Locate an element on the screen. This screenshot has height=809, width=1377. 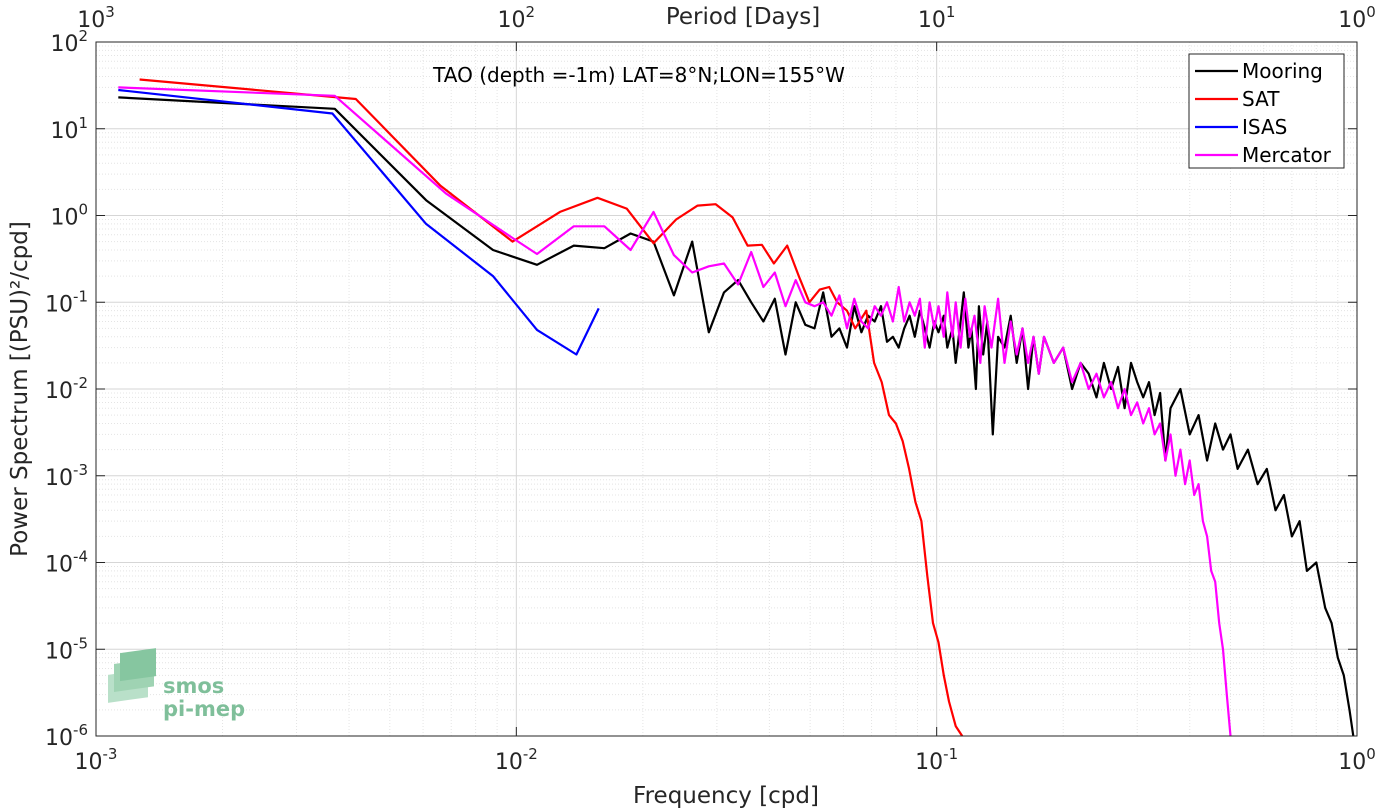
y-tick-label: 10⁻¹ is located at coordinates (66, 302).